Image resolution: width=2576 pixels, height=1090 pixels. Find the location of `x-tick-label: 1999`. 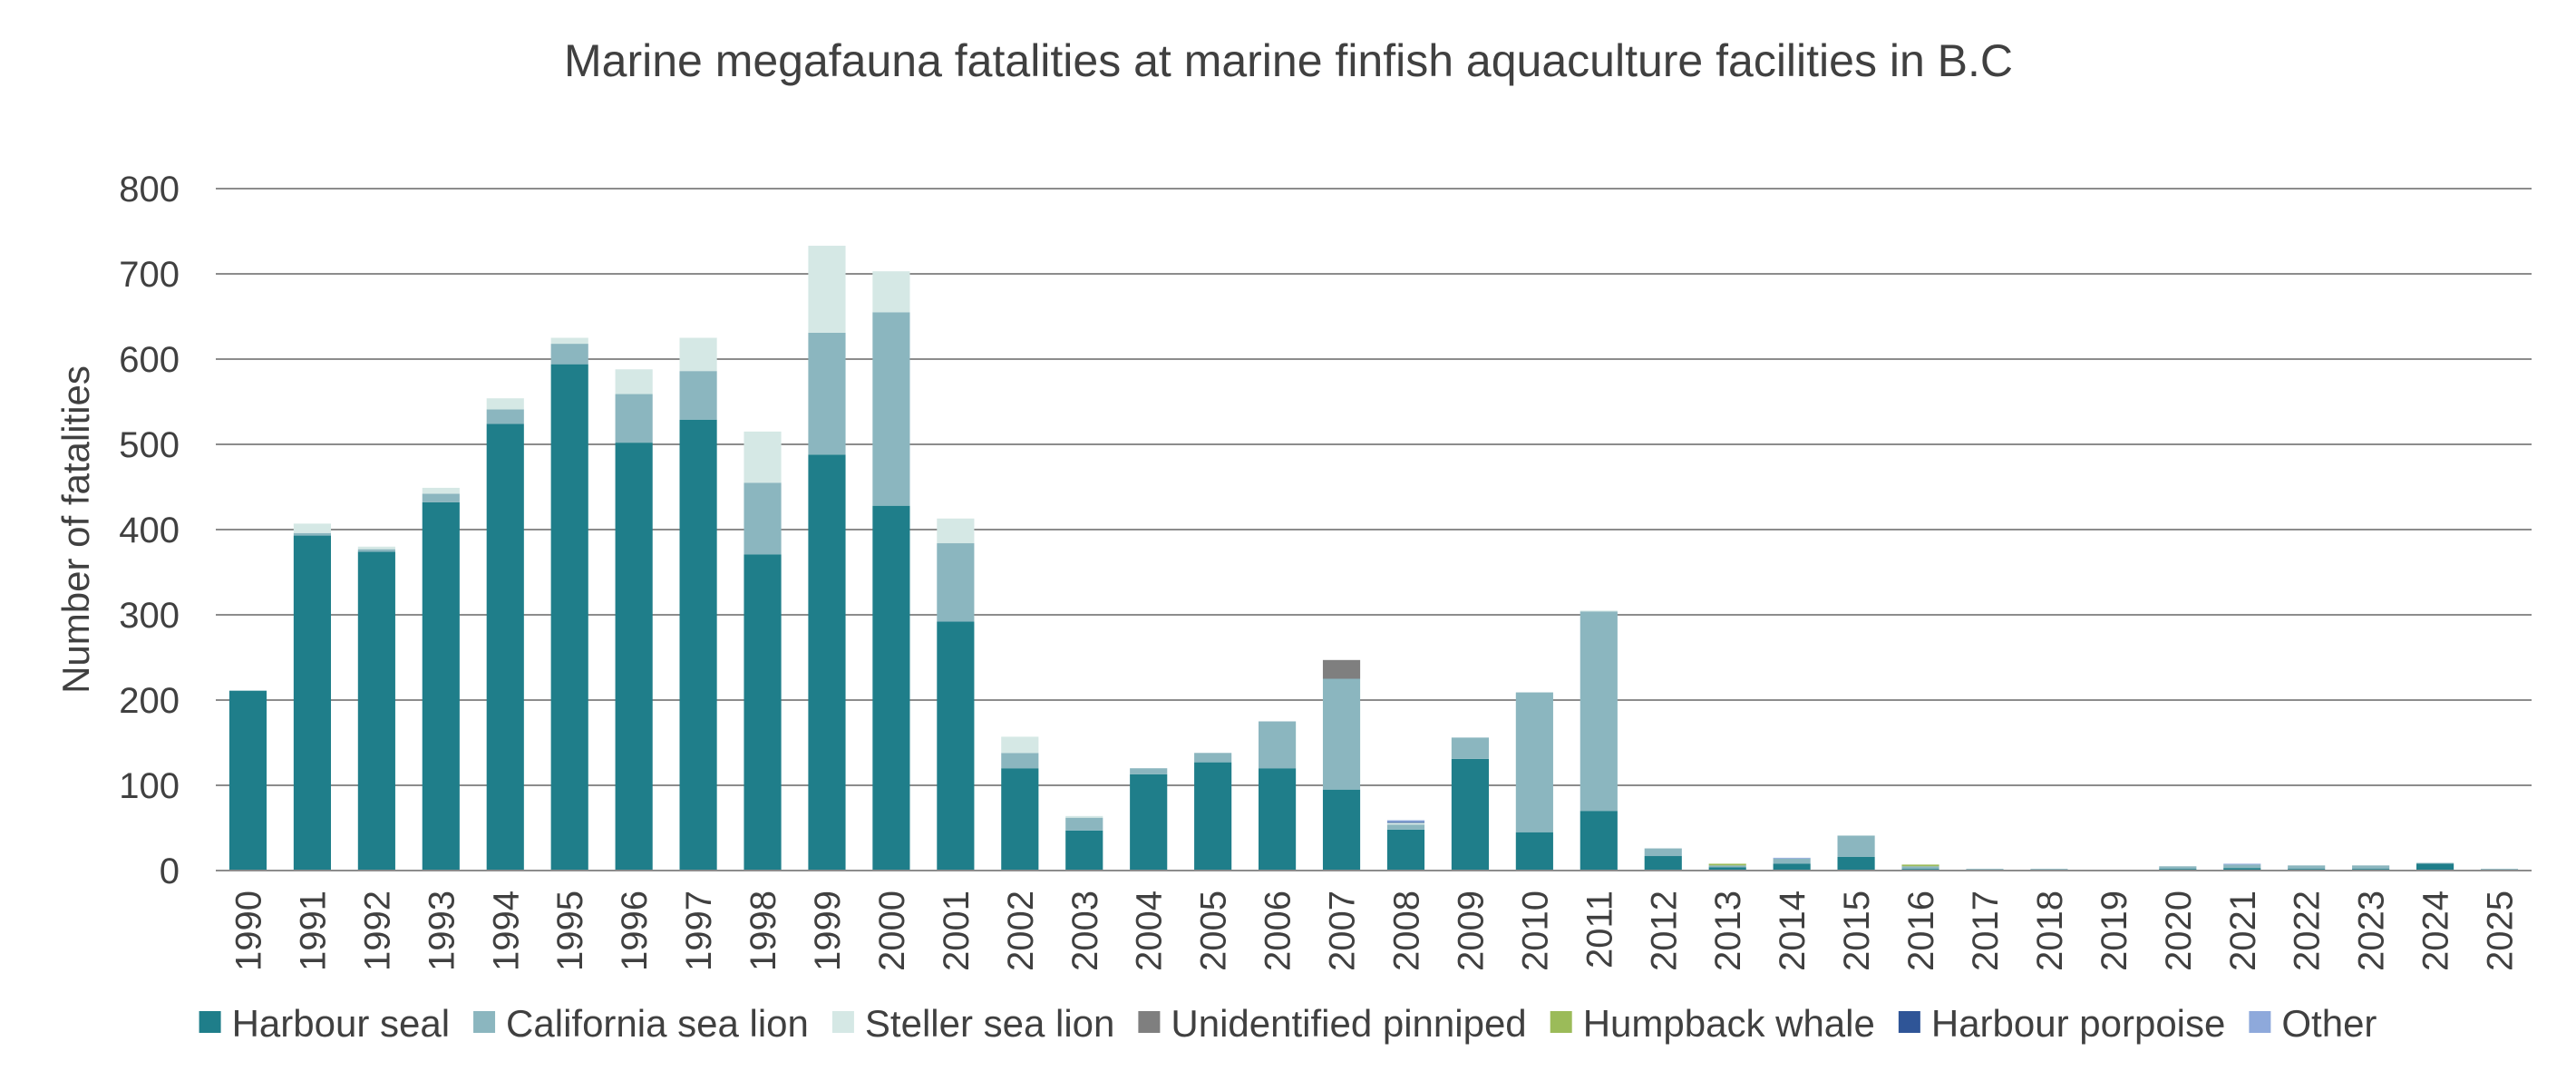

x-tick-label: 1999 is located at coordinates (828, 930).